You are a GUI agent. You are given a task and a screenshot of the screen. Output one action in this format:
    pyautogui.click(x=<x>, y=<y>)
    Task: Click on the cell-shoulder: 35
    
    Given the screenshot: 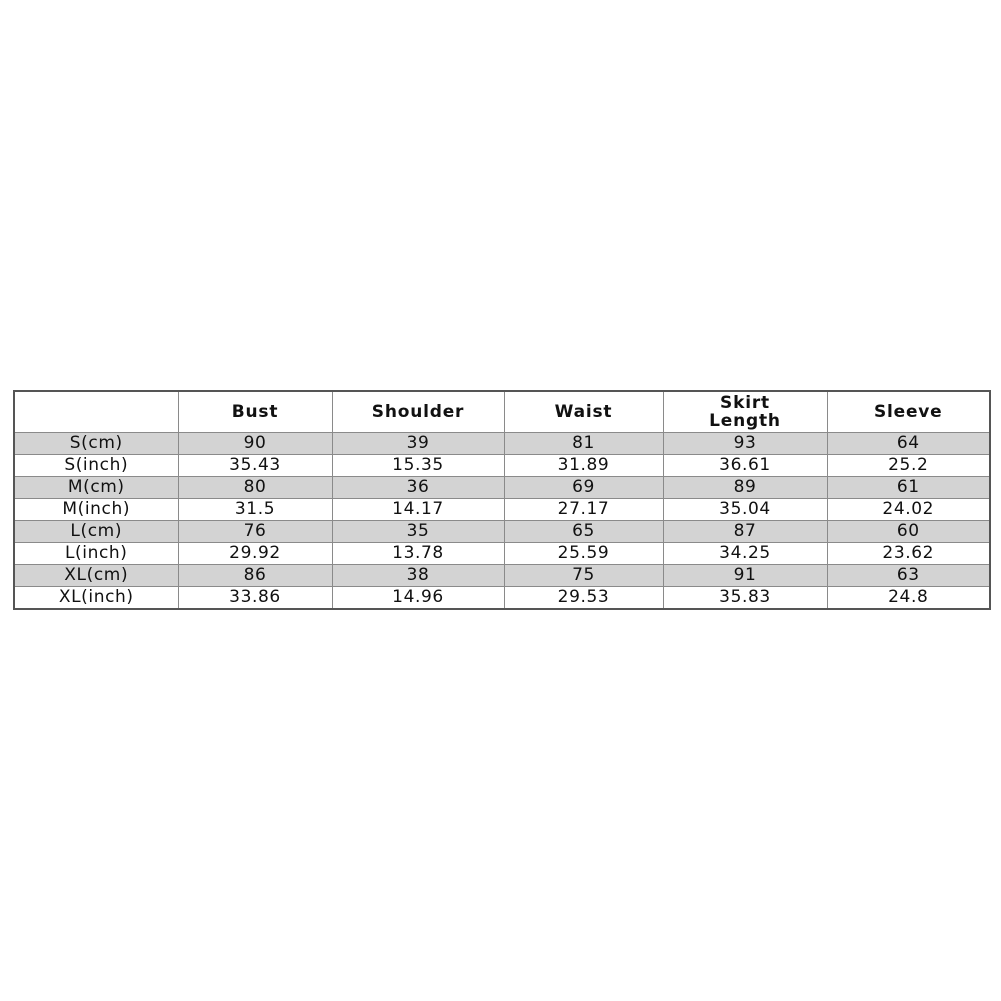 What is the action you would take?
    pyautogui.click(x=418, y=531)
    